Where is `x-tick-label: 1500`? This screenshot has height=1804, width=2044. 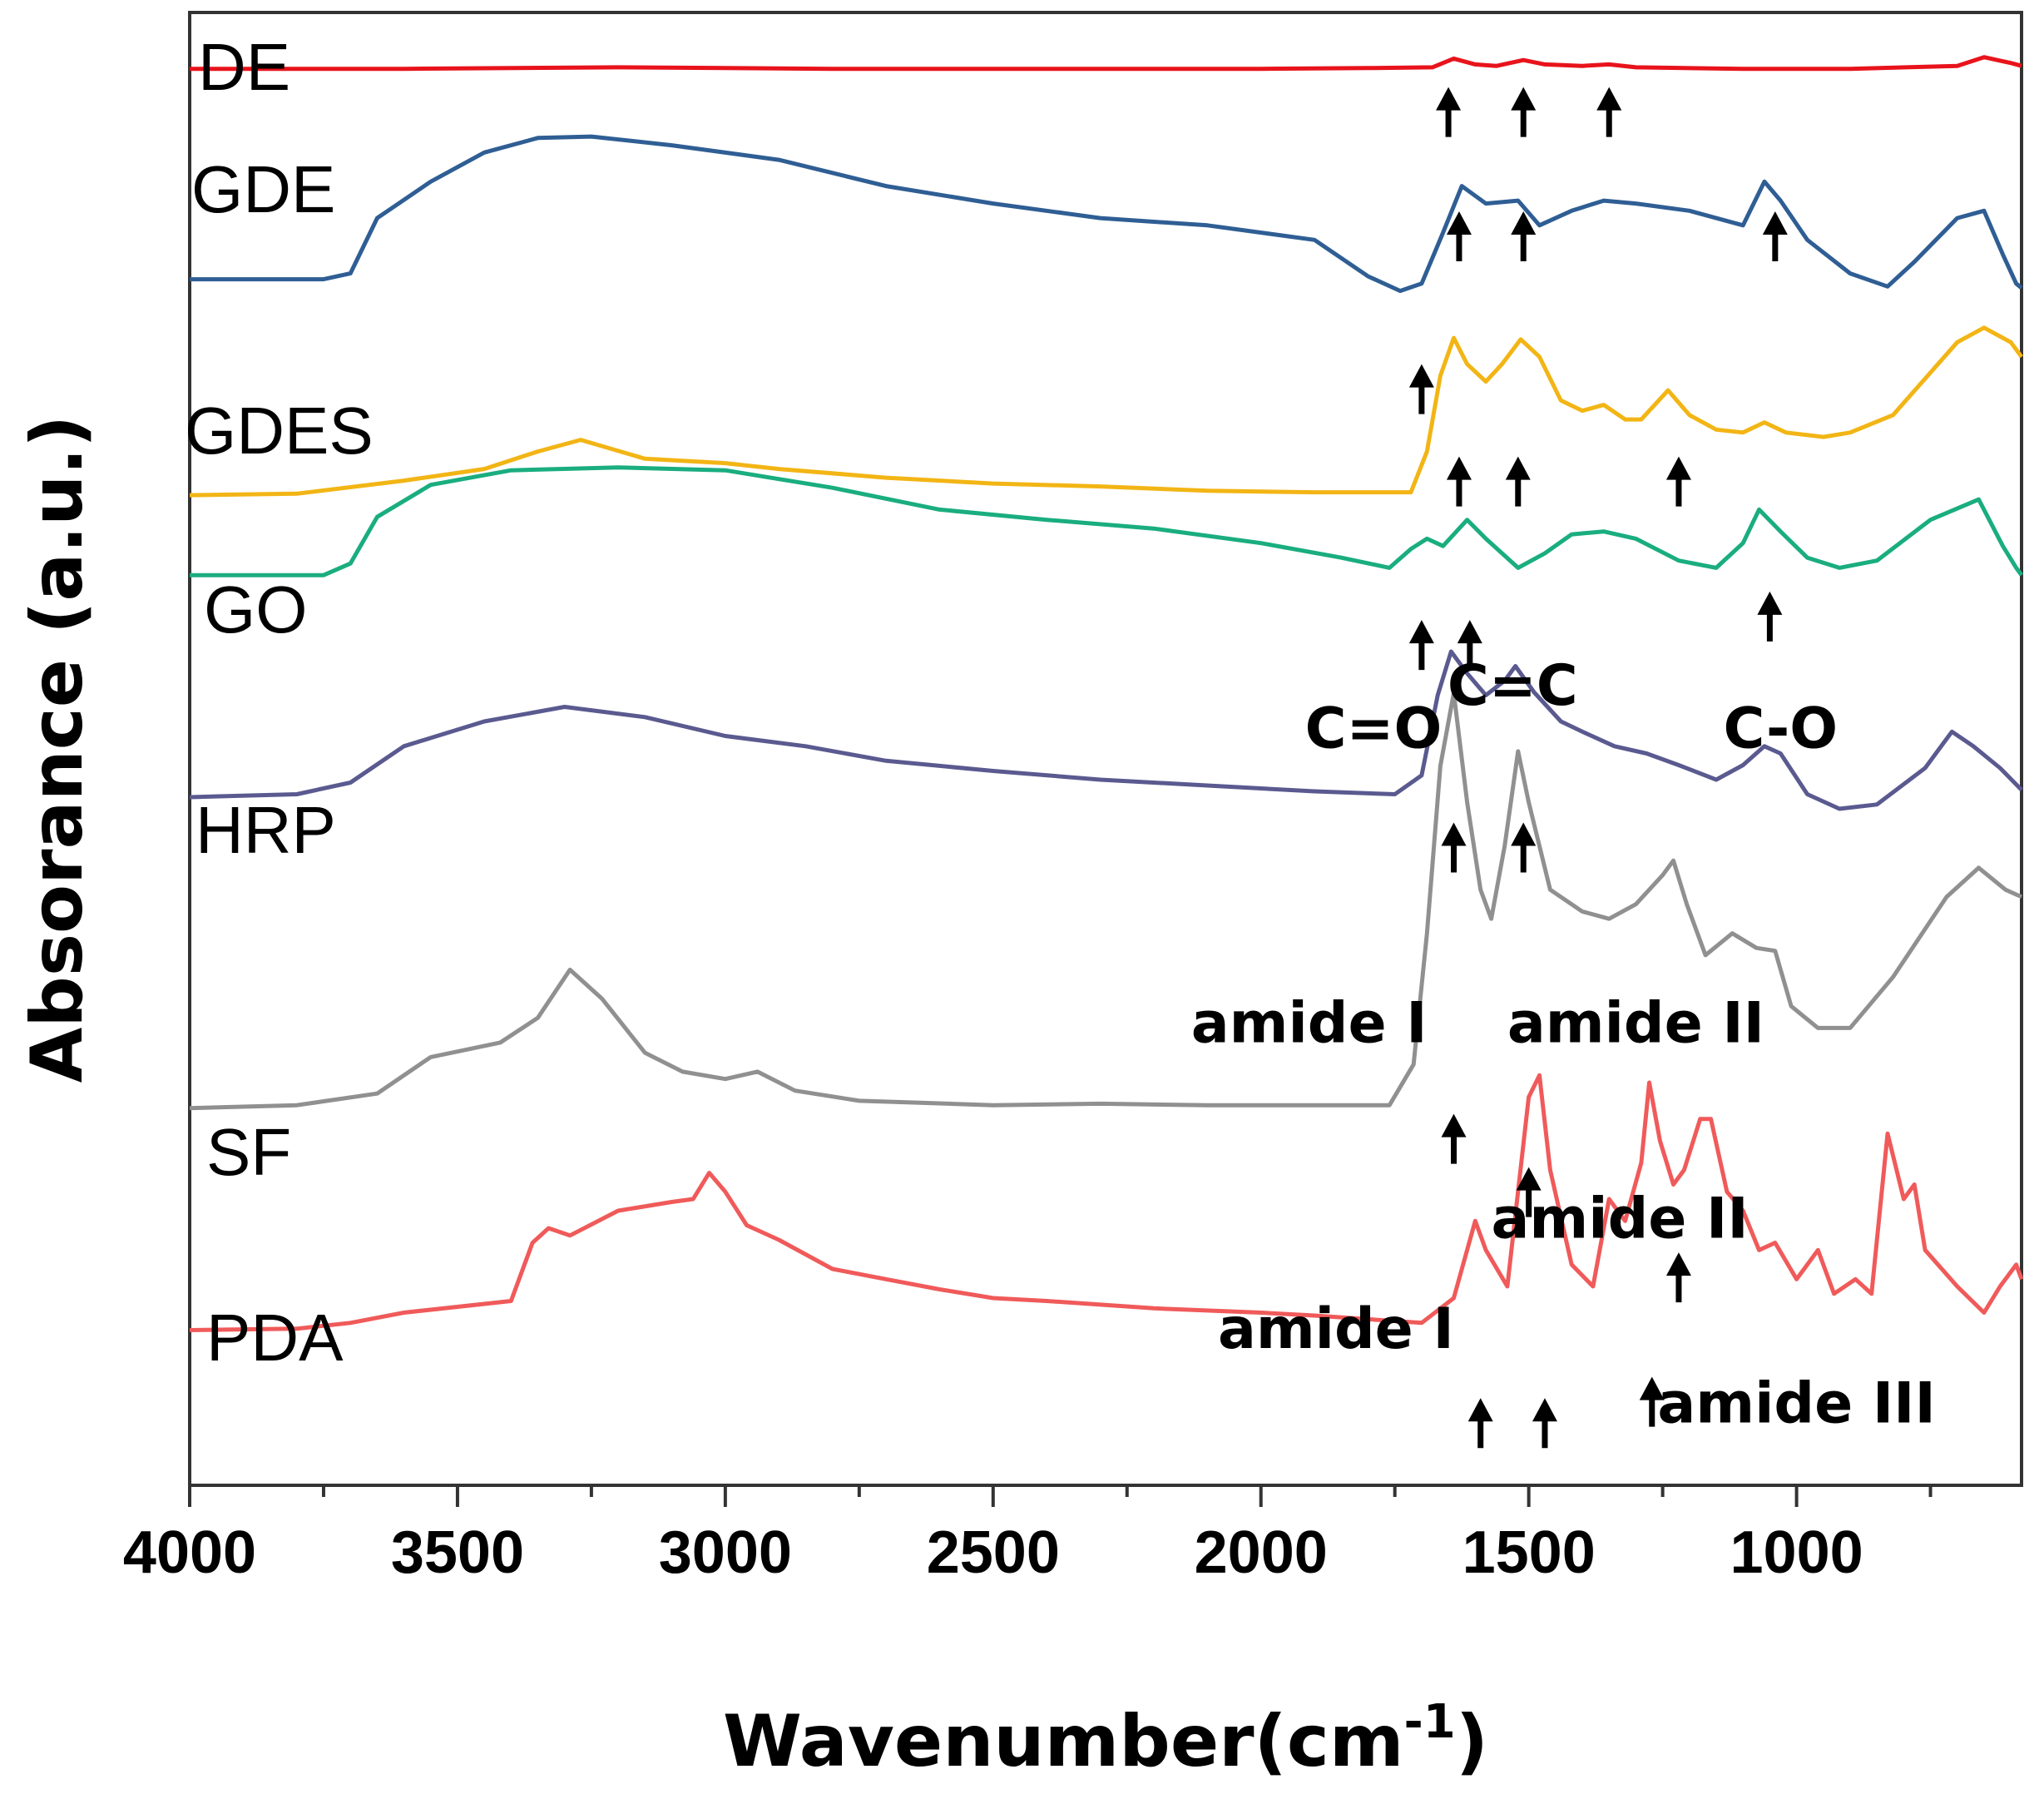 x-tick-label: 1500 is located at coordinates (1529, 1552).